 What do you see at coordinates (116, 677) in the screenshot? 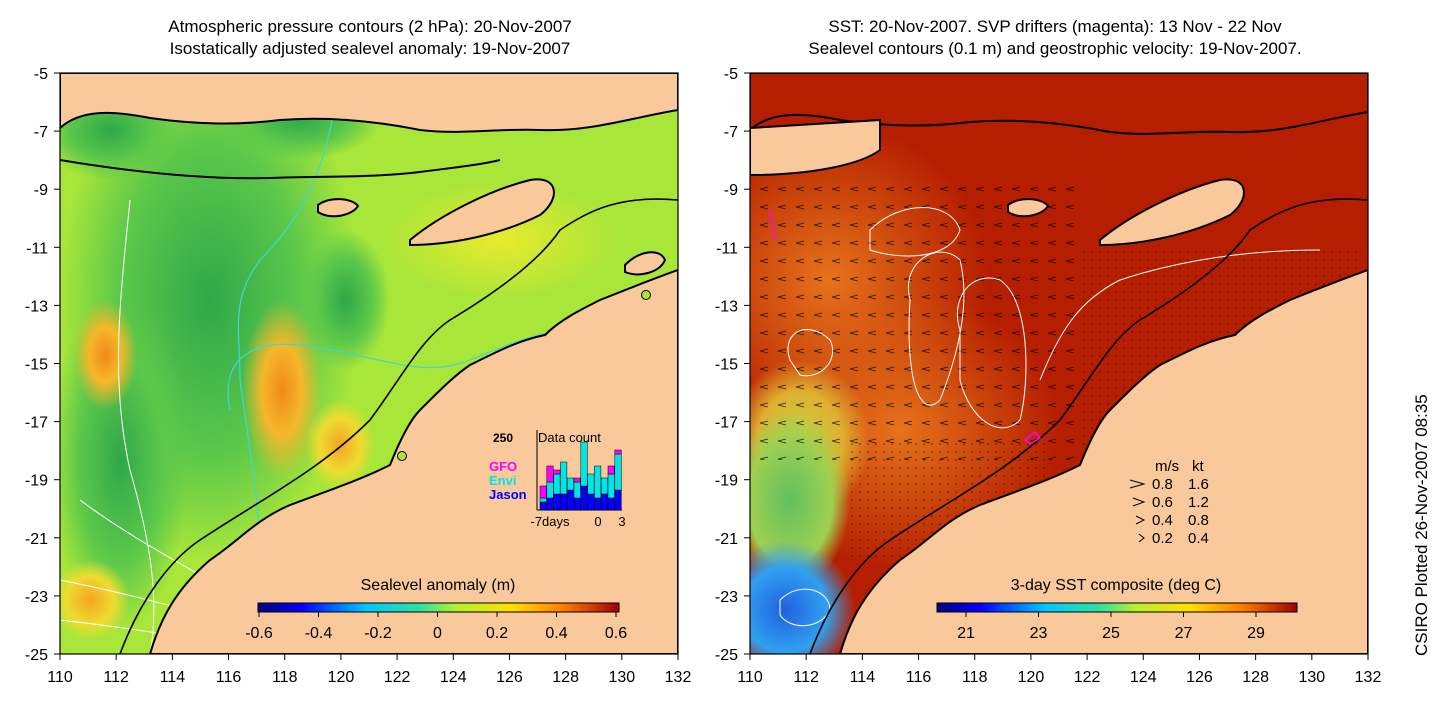
I see `left-x-tick-label: 112` at bounding box center [116, 677].